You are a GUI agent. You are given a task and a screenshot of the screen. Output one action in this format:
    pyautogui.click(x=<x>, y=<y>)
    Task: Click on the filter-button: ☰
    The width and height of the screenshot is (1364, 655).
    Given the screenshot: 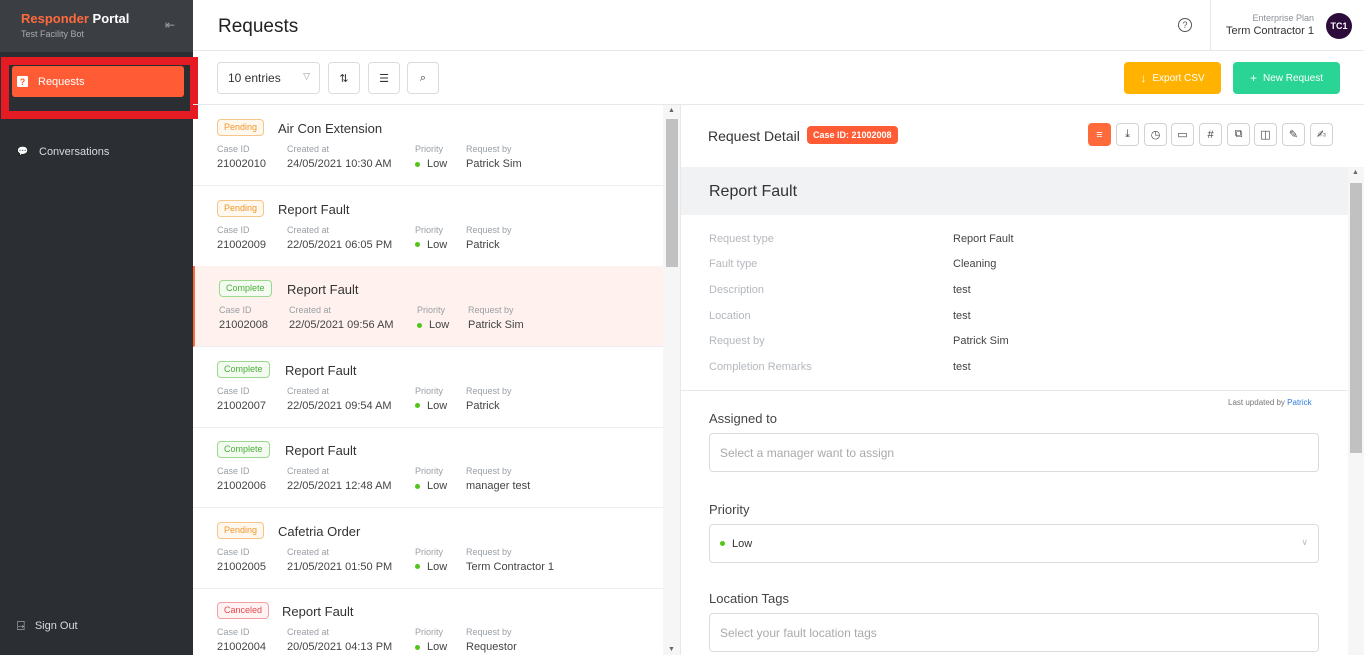 What is the action you would take?
    pyautogui.click(x=384, y=78)
    